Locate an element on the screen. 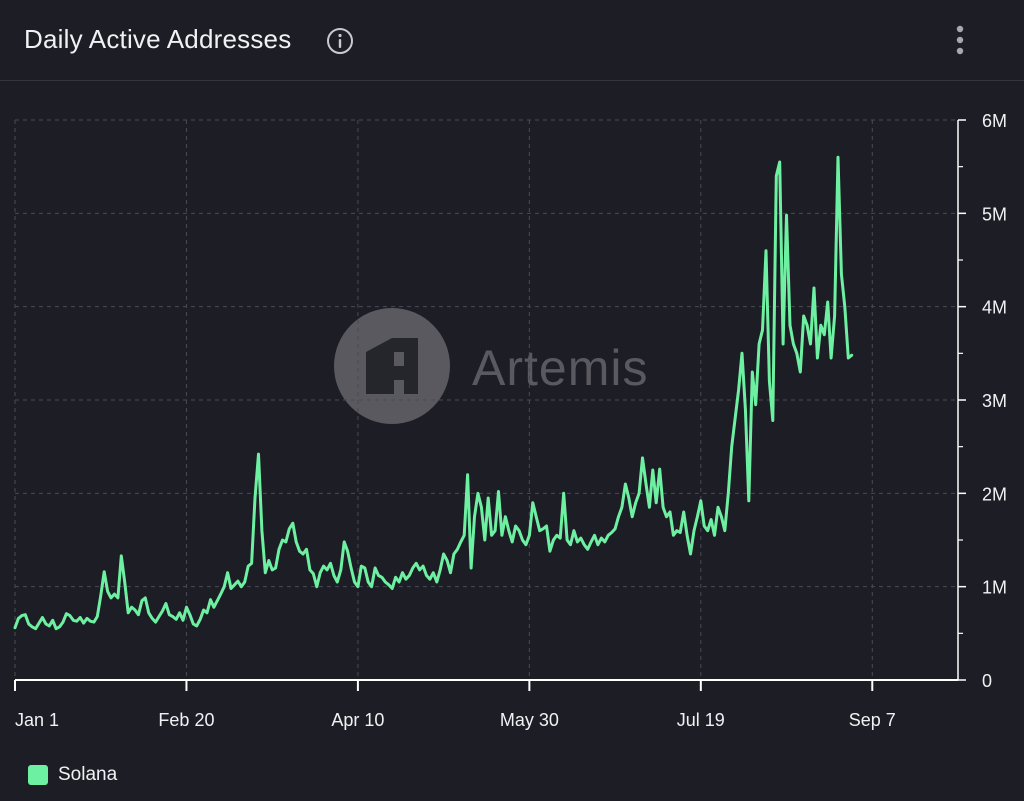  y-tick-label: 2M is located at coordinates (994, 494).